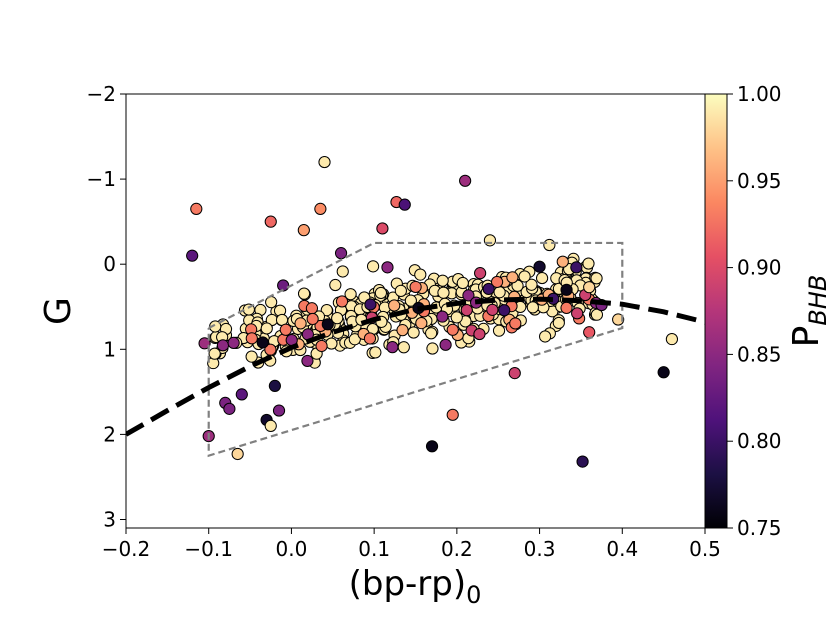 This screenshot has width=830, height=623. What do you see at coordinates (759, 528) in the screenshot?
I see `colorbar-tick-label: 0.75` at bounding box center [759, 528].